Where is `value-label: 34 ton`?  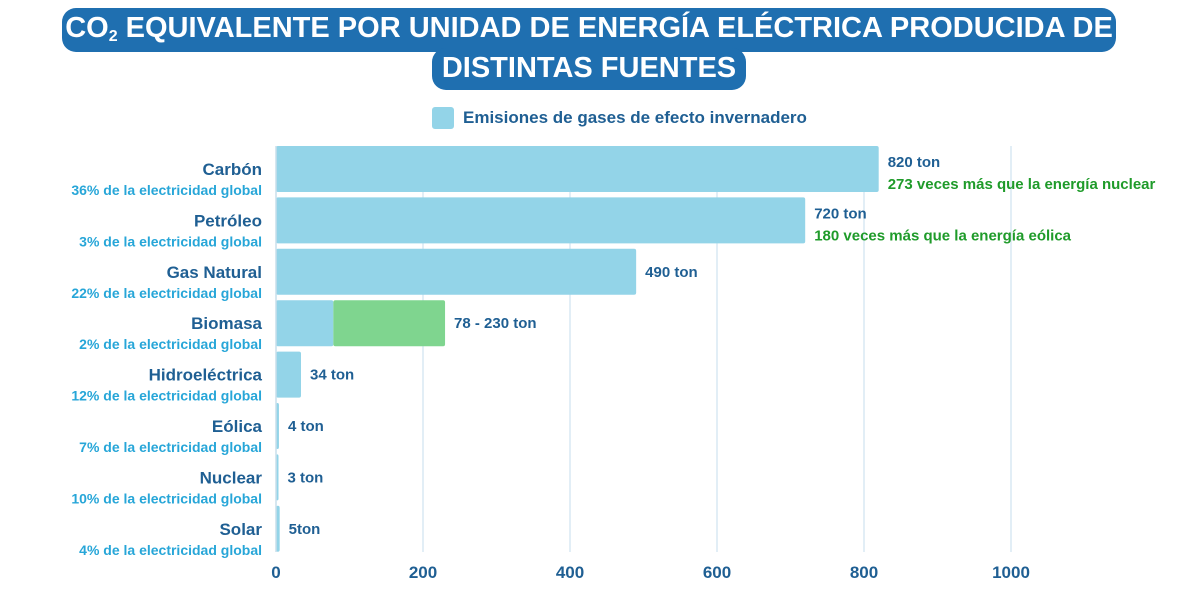
value-label: 34 ton is located at coordinates (332, 375).